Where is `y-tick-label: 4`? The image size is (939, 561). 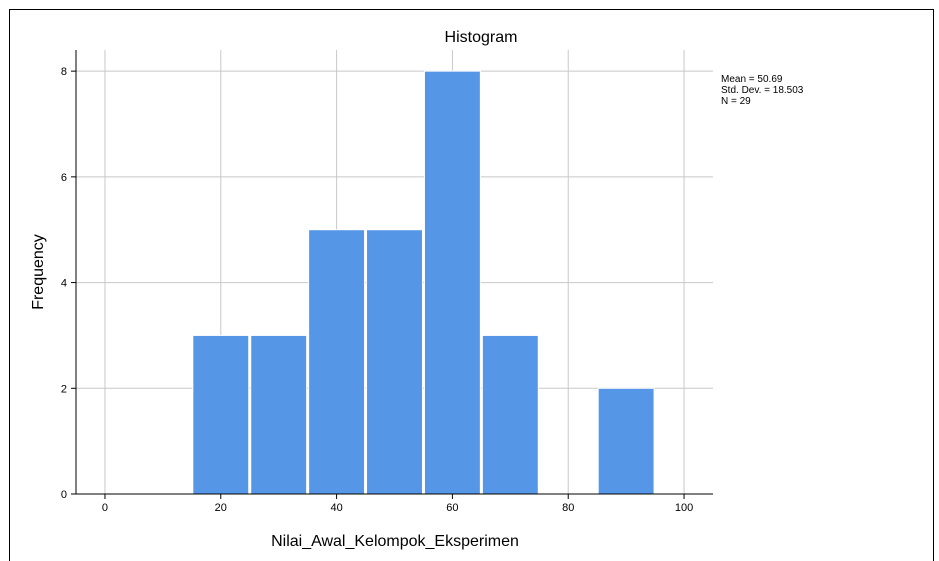
y-tick-label: 4 is located at coordinates (64, 284).